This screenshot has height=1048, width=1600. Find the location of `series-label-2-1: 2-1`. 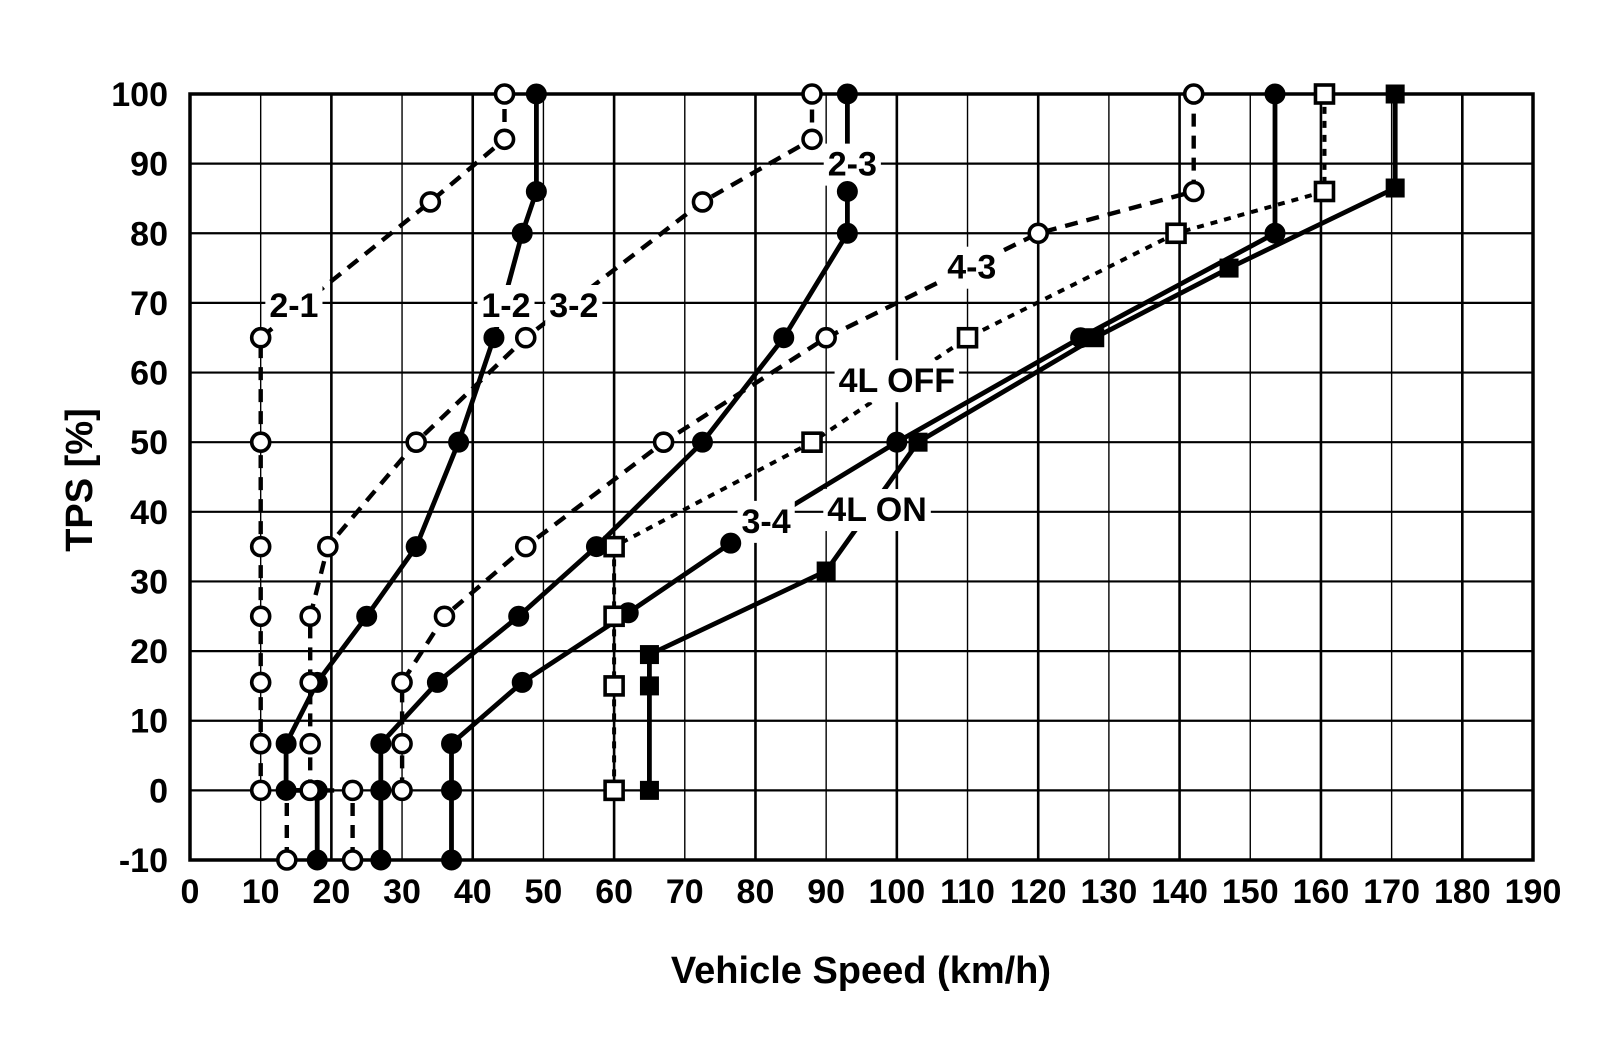

series-label-2-1: 2-1 is located at coordinates (293, 306).